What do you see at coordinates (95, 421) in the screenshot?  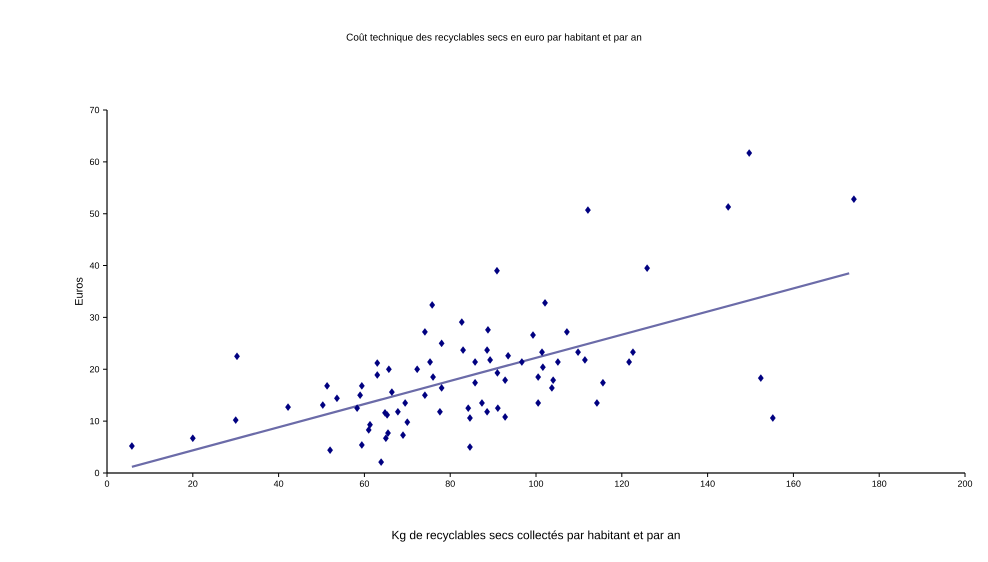 I see `y-tick-label: 10` at bounding box center [95, 421].